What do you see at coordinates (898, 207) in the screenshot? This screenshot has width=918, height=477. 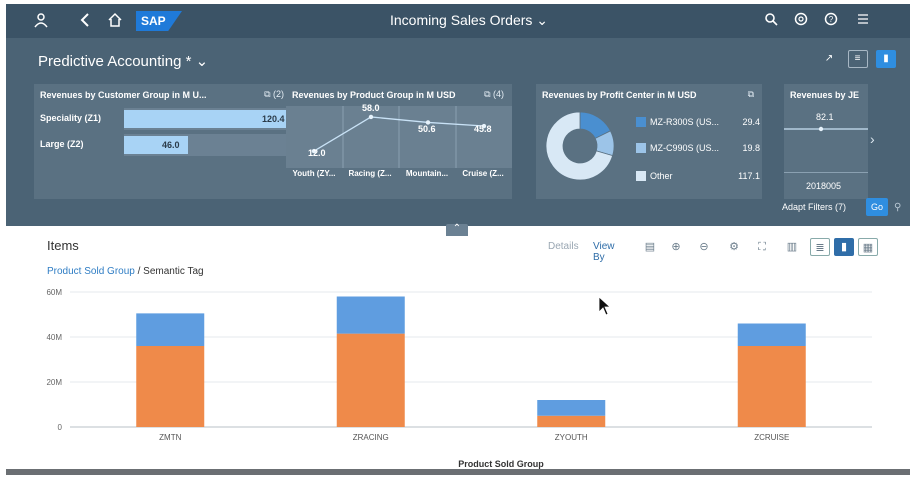 I see `pin-icon: ⚲` at bounding box center [898, 207].